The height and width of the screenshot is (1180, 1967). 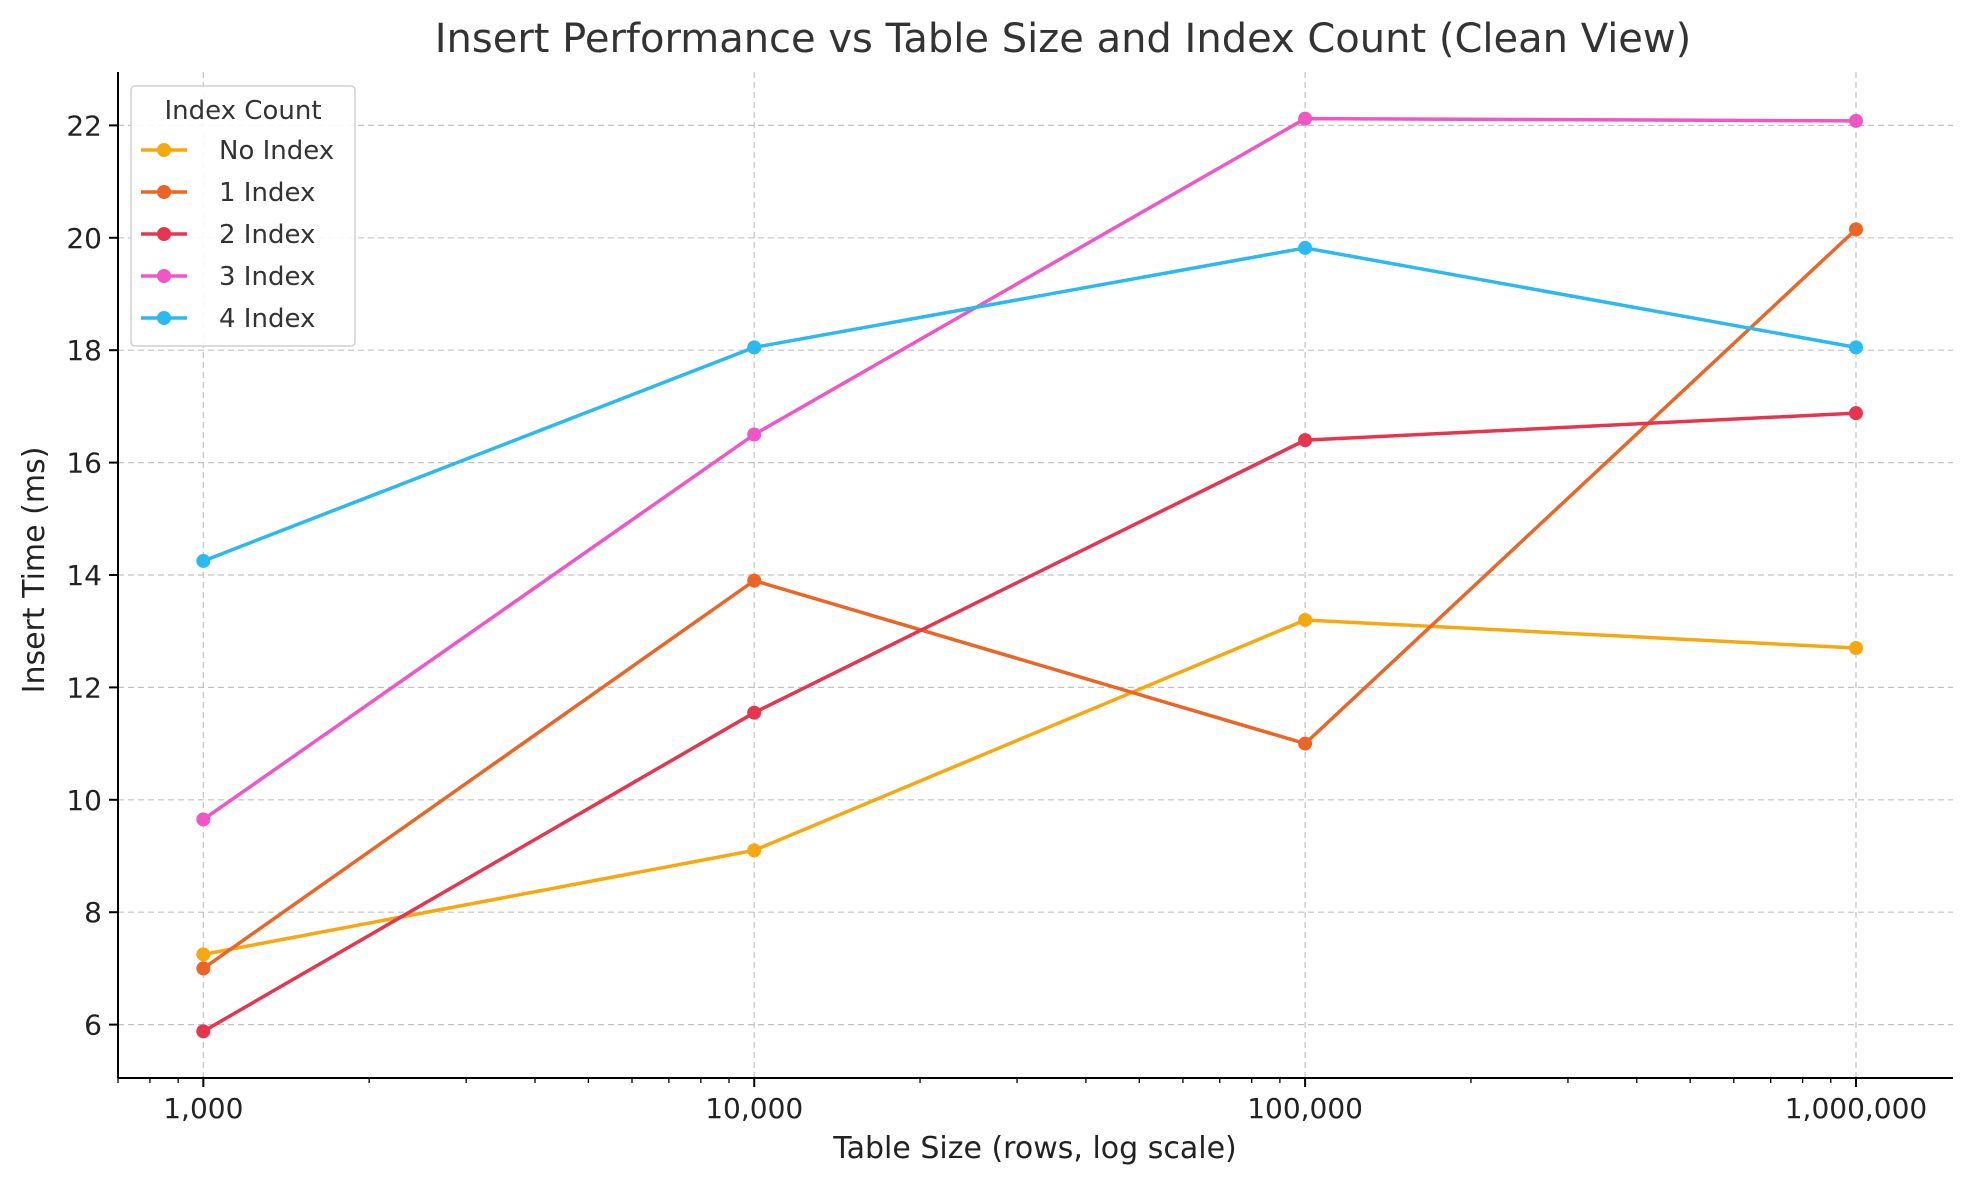 I want to click on y-tick-label: 22, so click(x=84, y=125).